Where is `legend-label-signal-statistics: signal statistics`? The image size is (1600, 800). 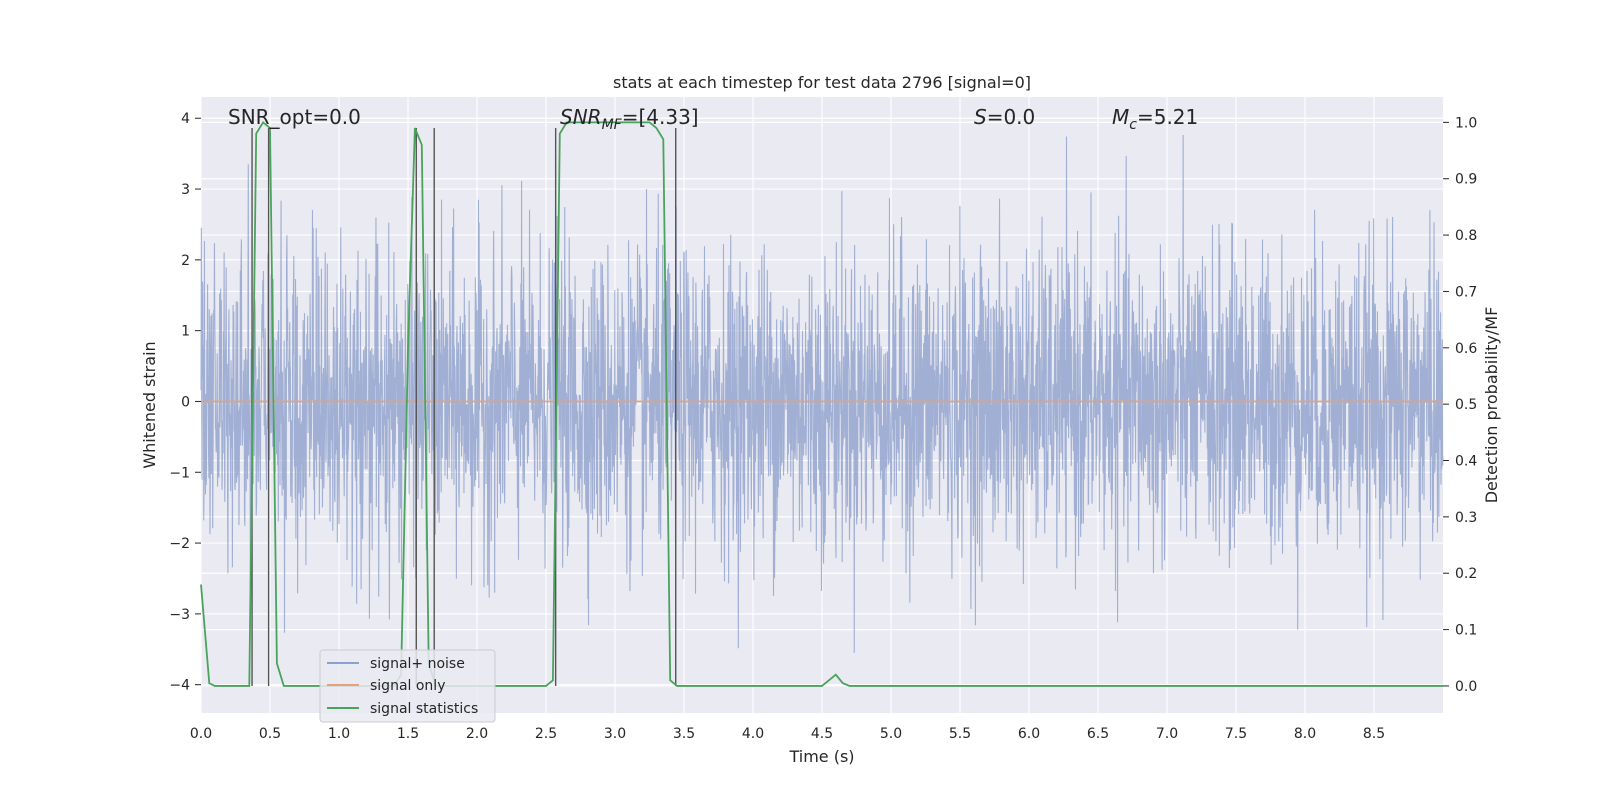 legend-label-signal-statistics: signal statistics is located at coordinates (424, 709).